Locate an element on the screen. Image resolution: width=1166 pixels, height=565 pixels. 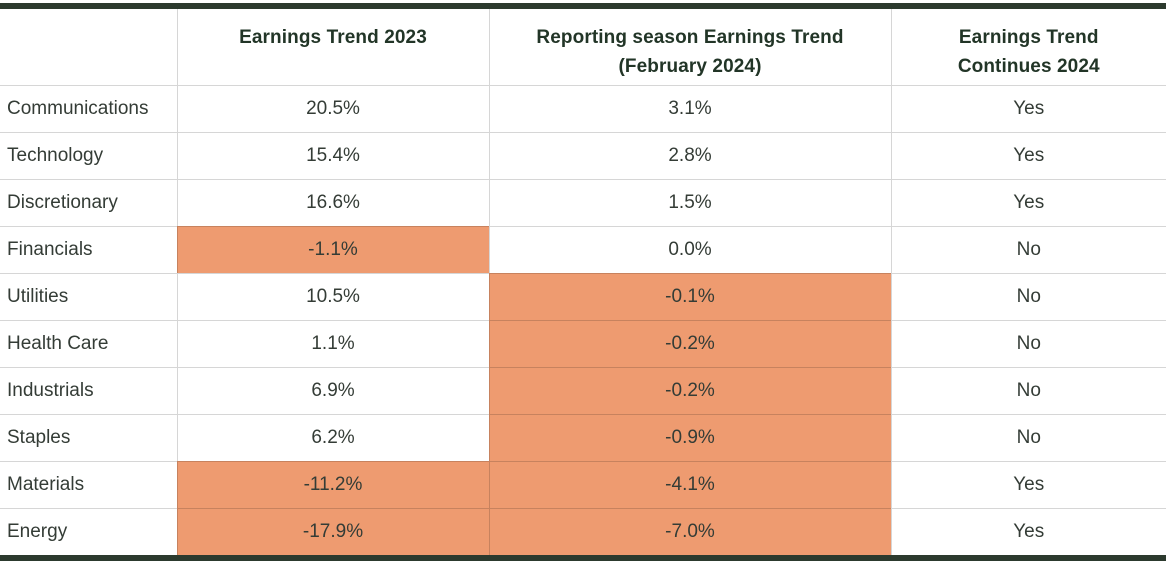
sector-label: Health Care is located at coordinates (88, 343).